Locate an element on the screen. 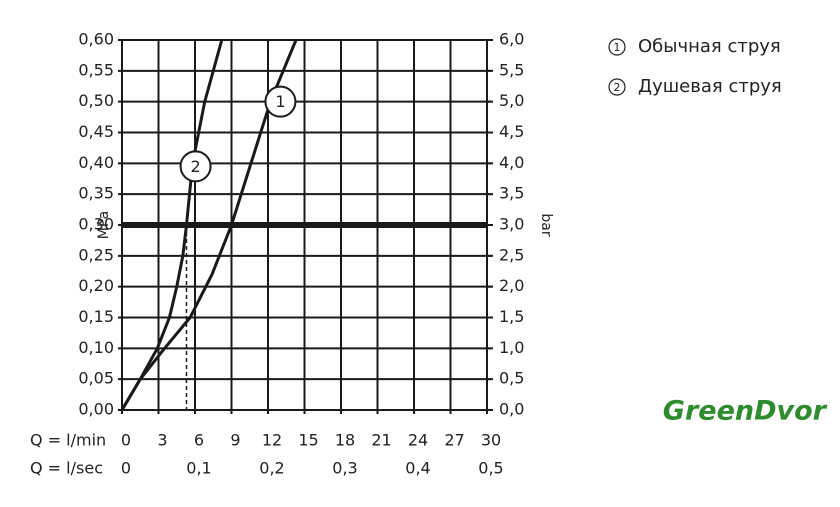  y-tick-label: 0,05 is located at coordinates (96, 378).